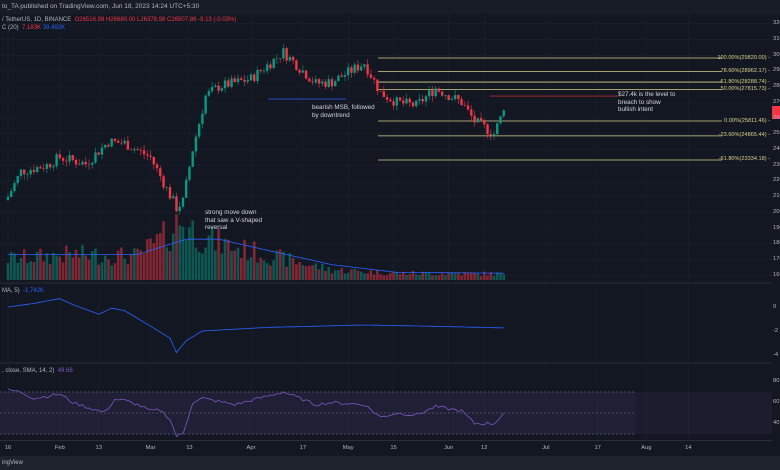  What do you see at coordinates (89, 20) in the screenshot?
I see `open-value: O26516.99` at bounding box center [89, 20].